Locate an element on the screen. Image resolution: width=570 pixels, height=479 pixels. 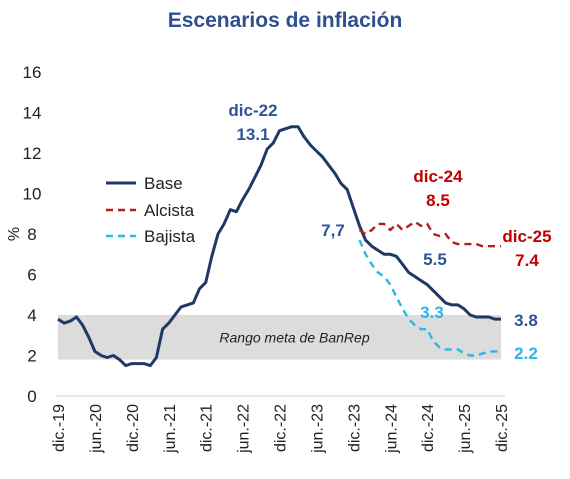
series-line-bajista is located at coordinates (429, 298).